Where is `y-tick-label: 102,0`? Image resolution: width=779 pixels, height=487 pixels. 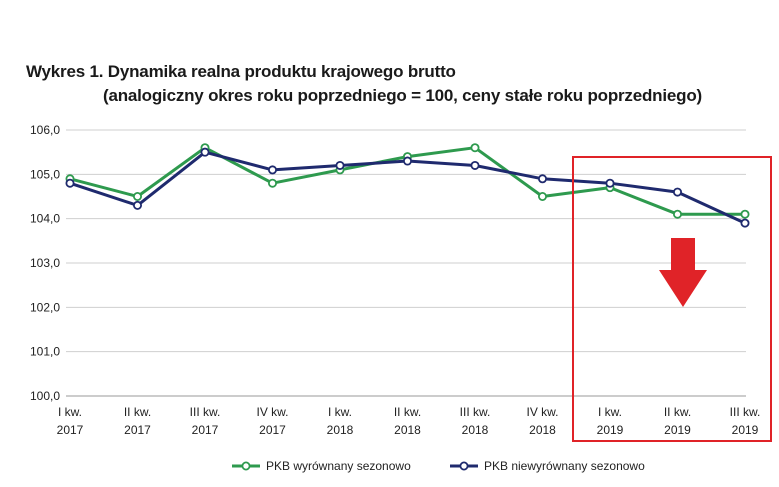
y-tick-label: 102,0 is located at coordinates (45, 307).